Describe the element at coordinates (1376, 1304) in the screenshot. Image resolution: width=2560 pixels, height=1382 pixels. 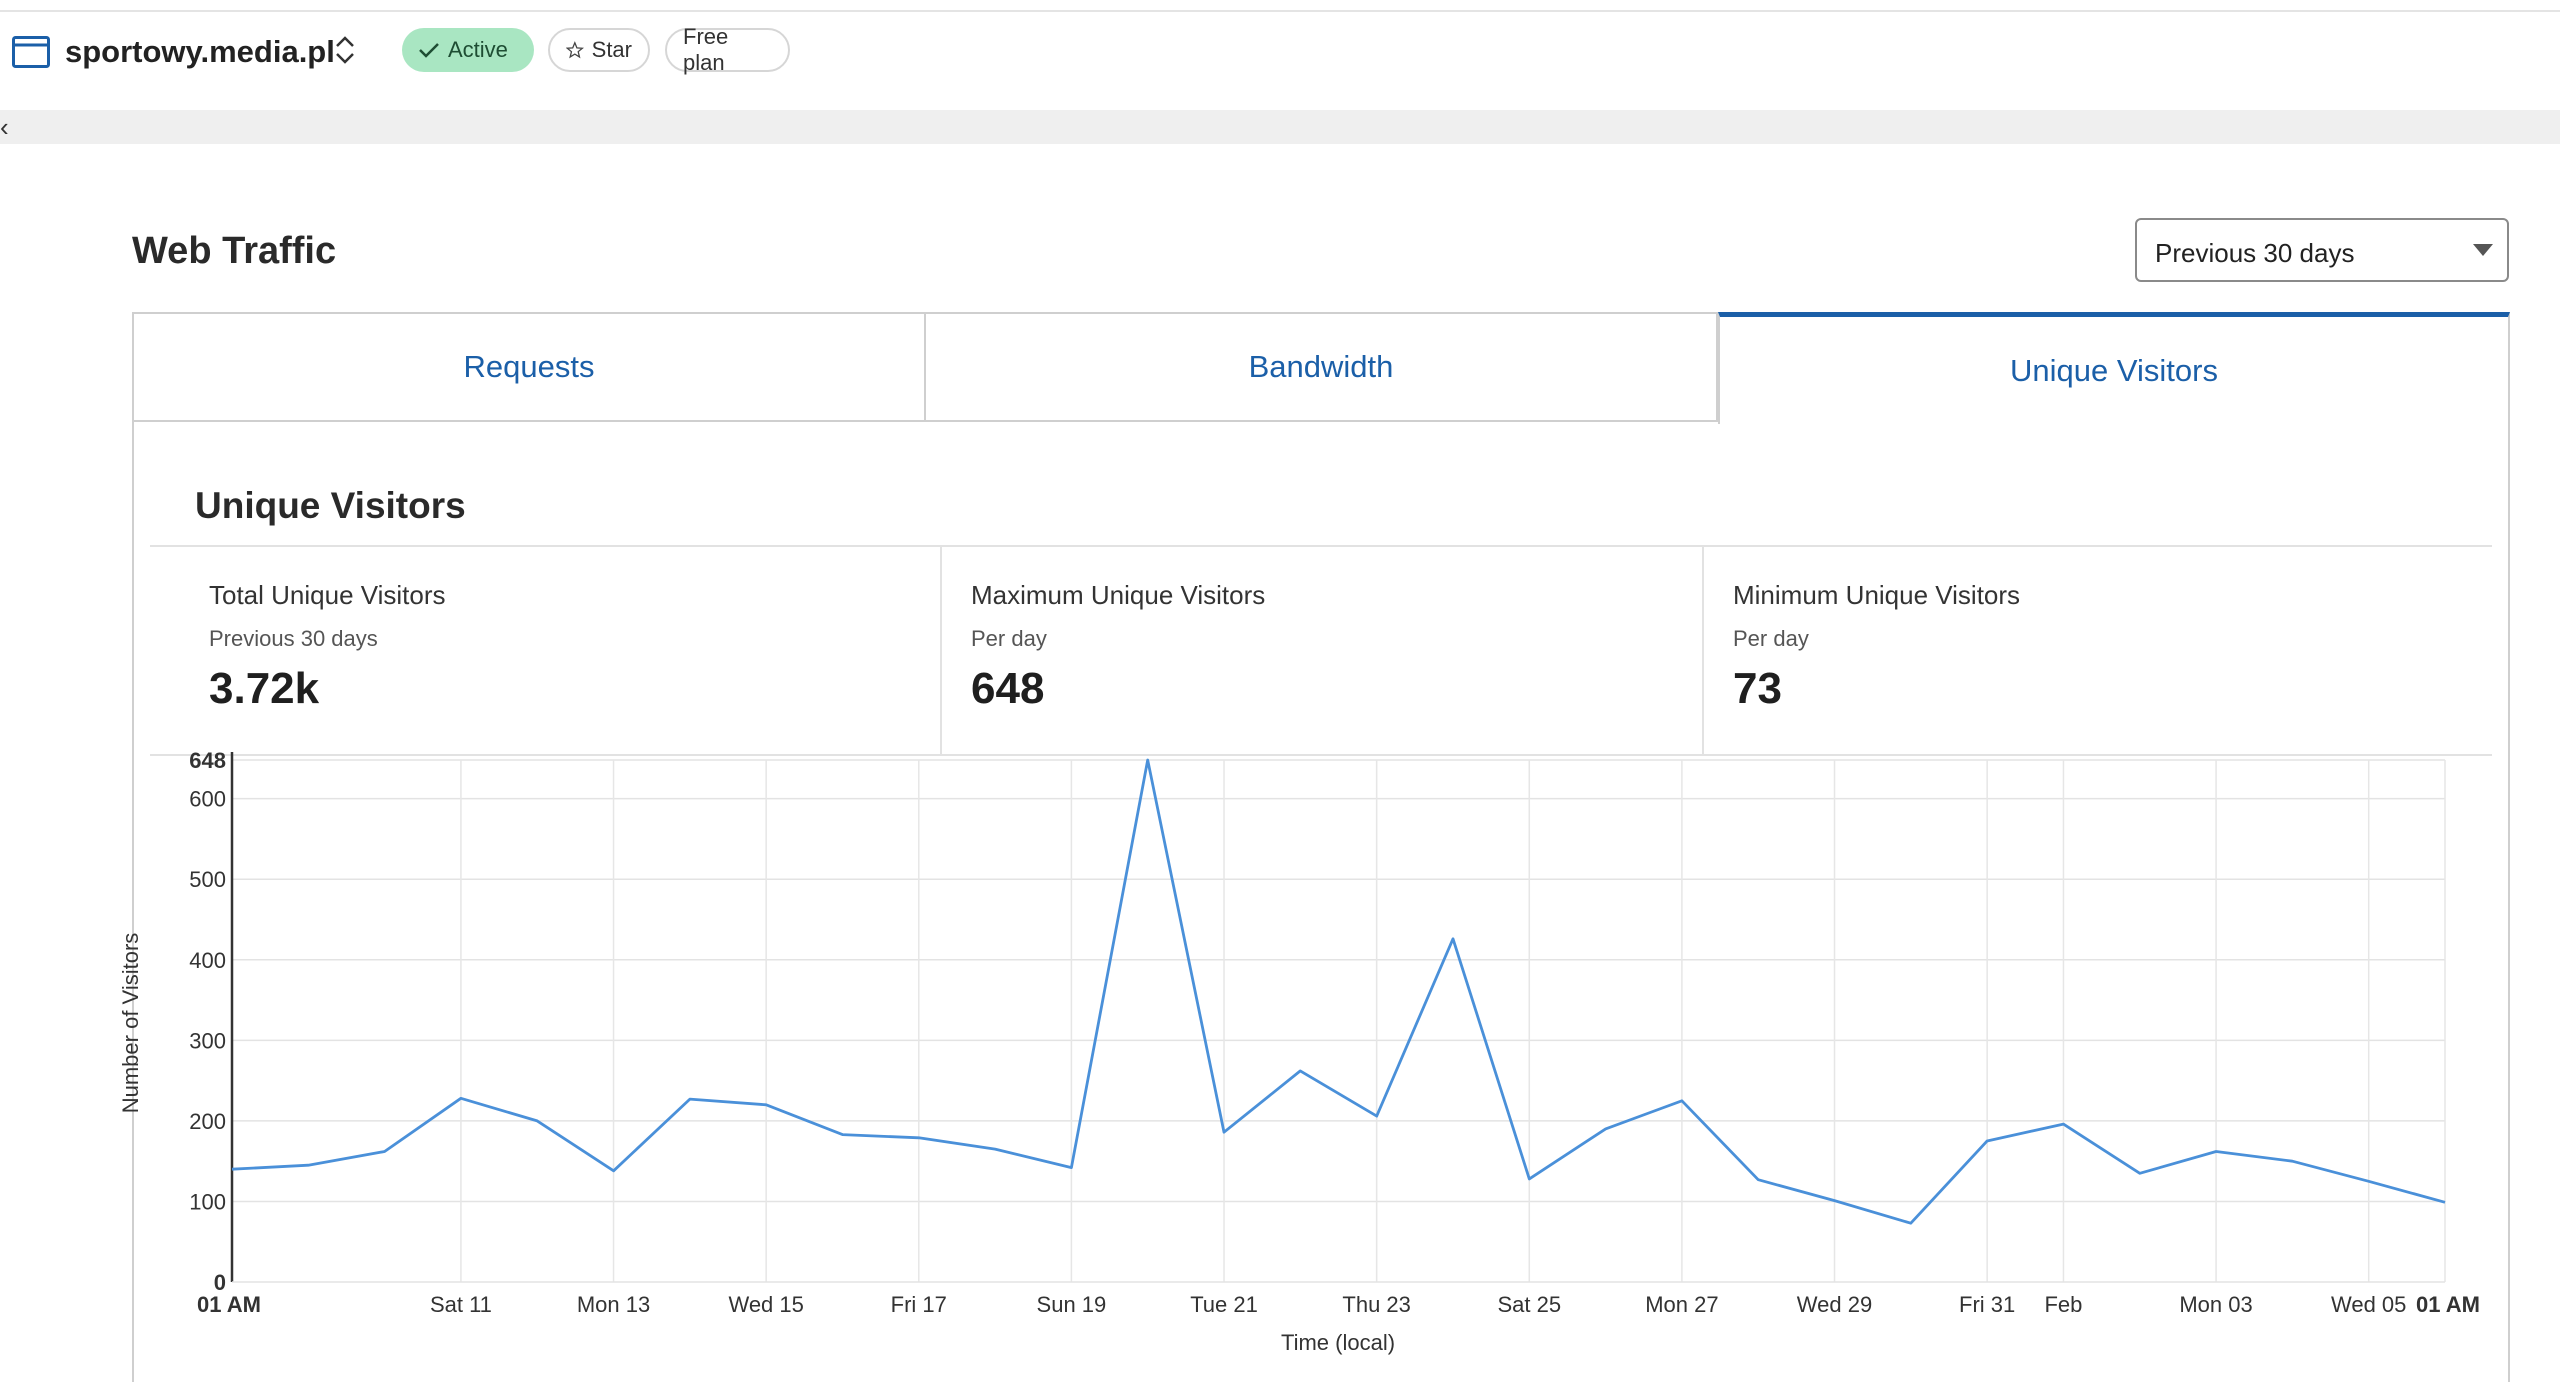
I see `x-tick-label: Thu 23` at that location.